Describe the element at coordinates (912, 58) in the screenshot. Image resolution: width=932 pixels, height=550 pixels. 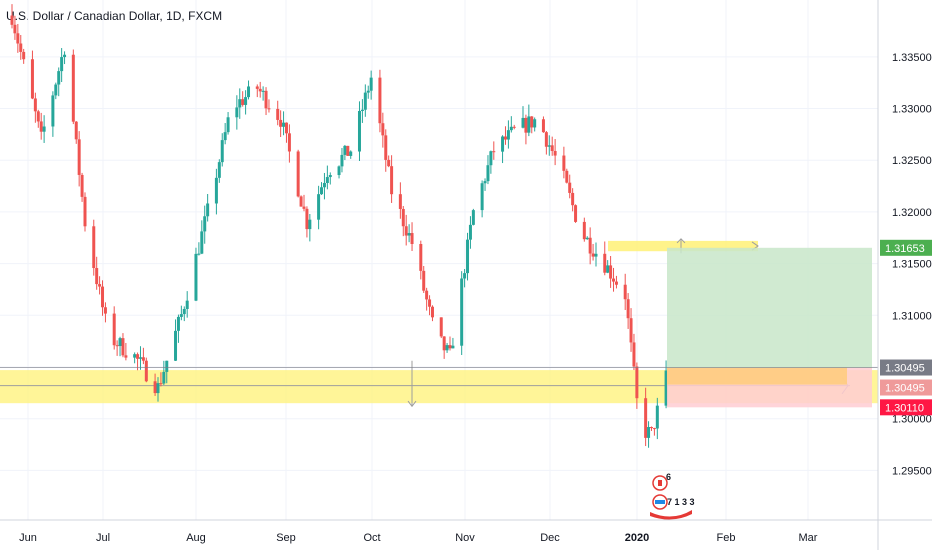
I see `y-tick-label: 1.33500` at that location.